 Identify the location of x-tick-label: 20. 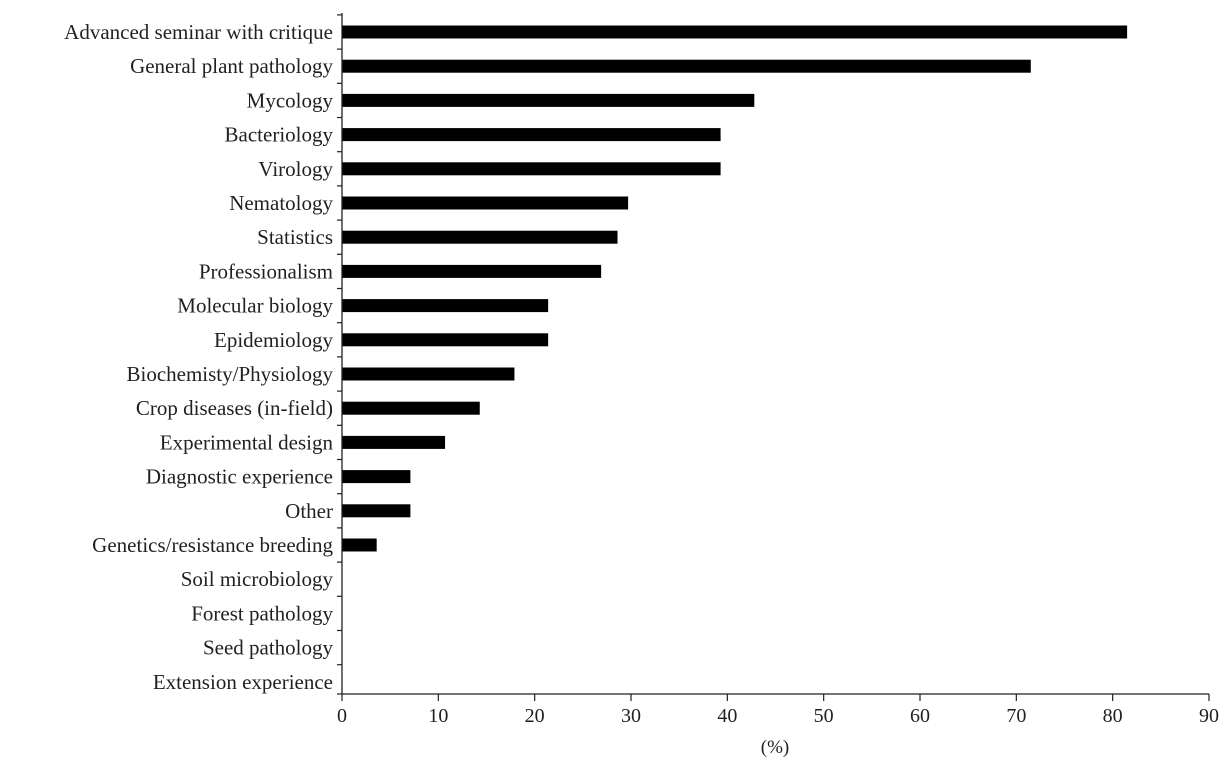
(535, 716).